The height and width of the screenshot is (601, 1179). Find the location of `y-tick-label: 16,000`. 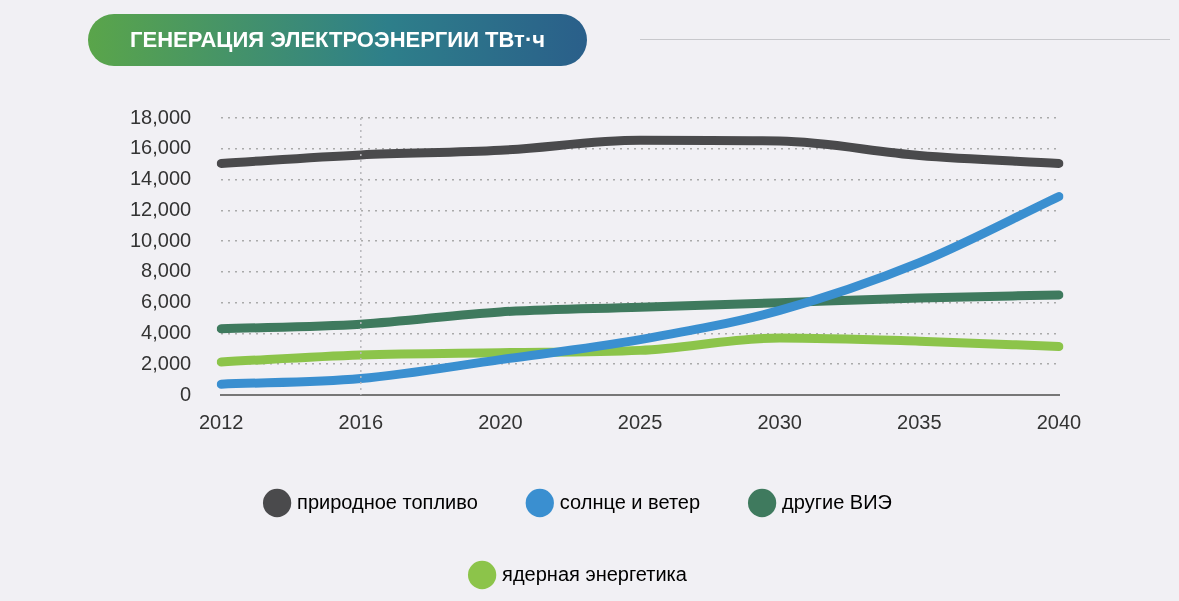

y-tick-label: 16,000 is located at coordinates (161, 147).